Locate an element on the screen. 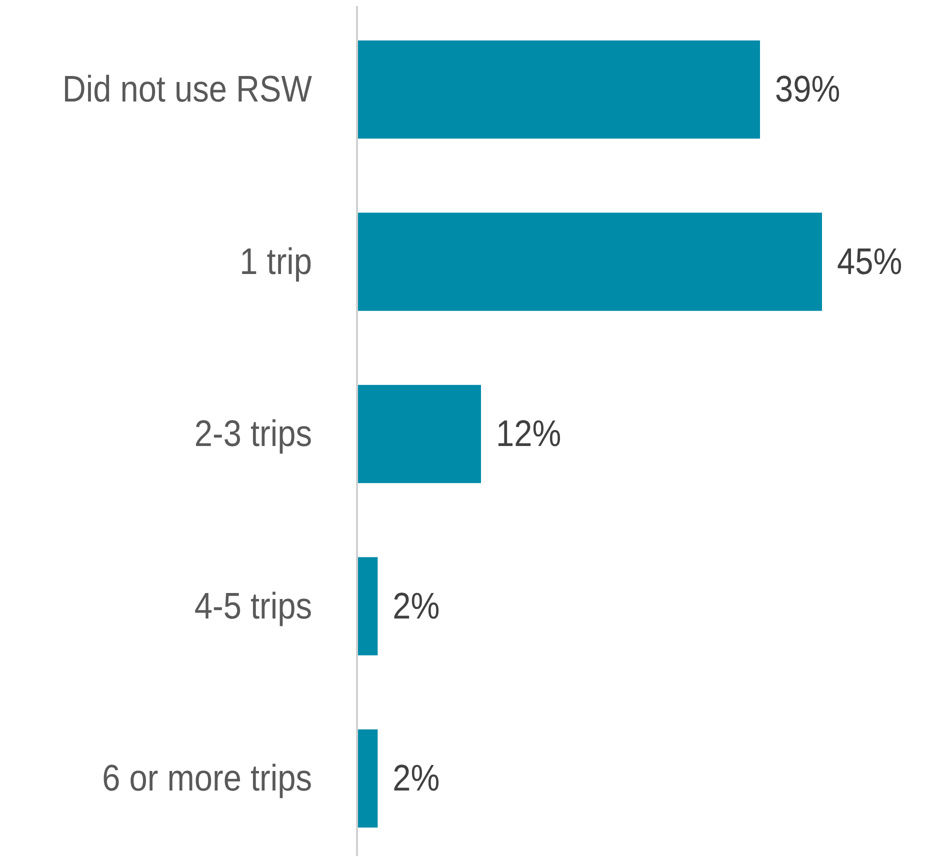  y-tick-label: 2-3 trips is located at coordinates (253, 434).